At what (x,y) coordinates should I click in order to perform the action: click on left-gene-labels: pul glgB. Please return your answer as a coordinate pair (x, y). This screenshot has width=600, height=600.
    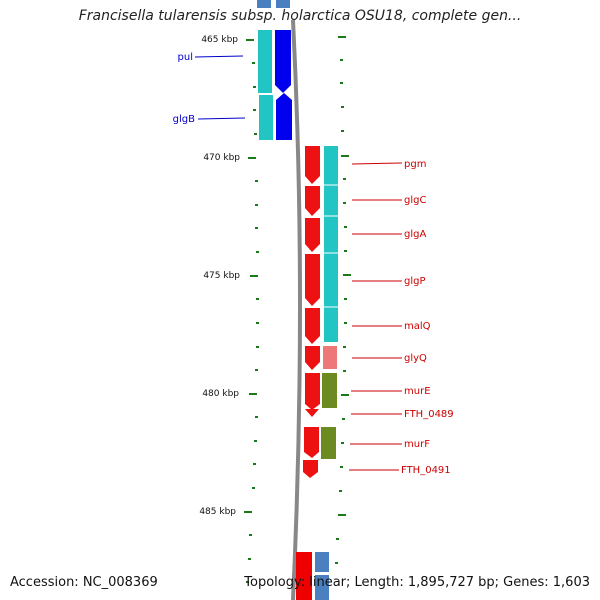
    Looking at the image, I should click on (209, 88).